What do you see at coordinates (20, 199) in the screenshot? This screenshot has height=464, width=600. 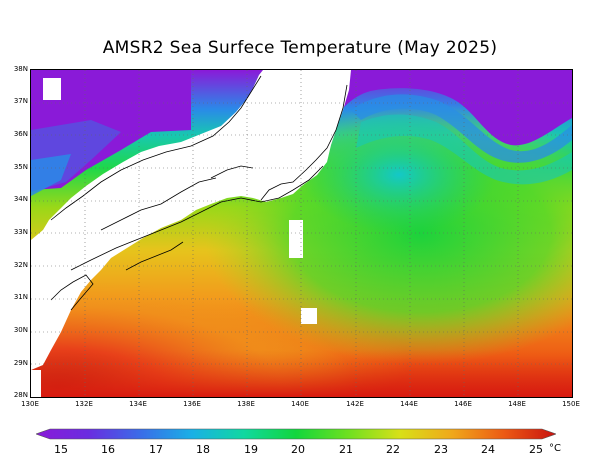 I see `lat-label: 34N` at bounding box center [20, 199].